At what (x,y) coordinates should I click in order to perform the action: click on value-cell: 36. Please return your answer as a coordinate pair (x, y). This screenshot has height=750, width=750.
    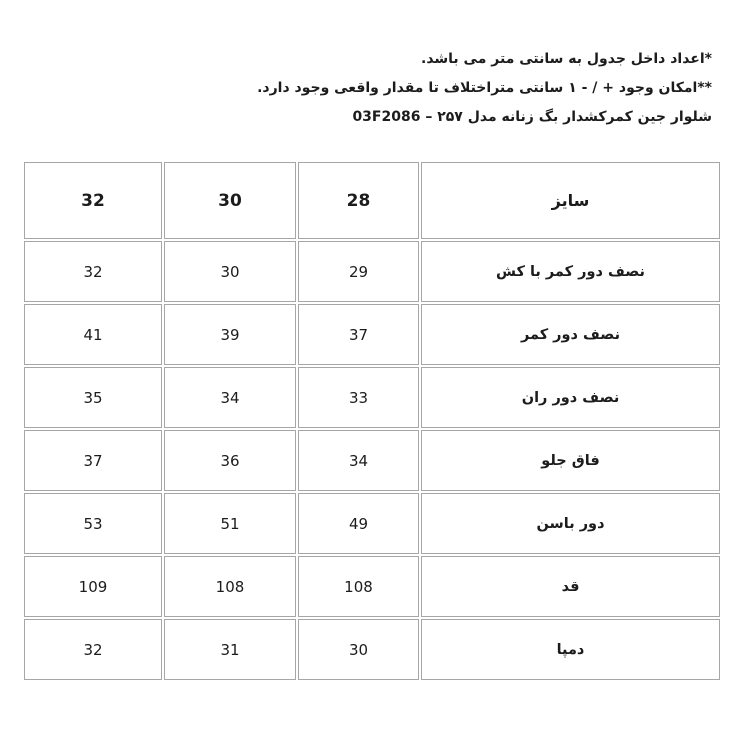
    Looking at the image, I should click on (230, 460).